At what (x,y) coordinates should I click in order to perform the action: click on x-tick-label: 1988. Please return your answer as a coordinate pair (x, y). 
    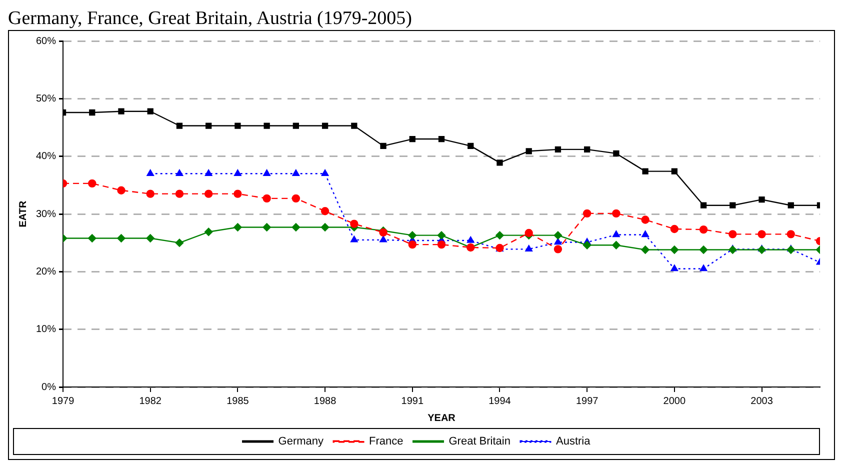
    Looking at the image, I should click on (325, 401).